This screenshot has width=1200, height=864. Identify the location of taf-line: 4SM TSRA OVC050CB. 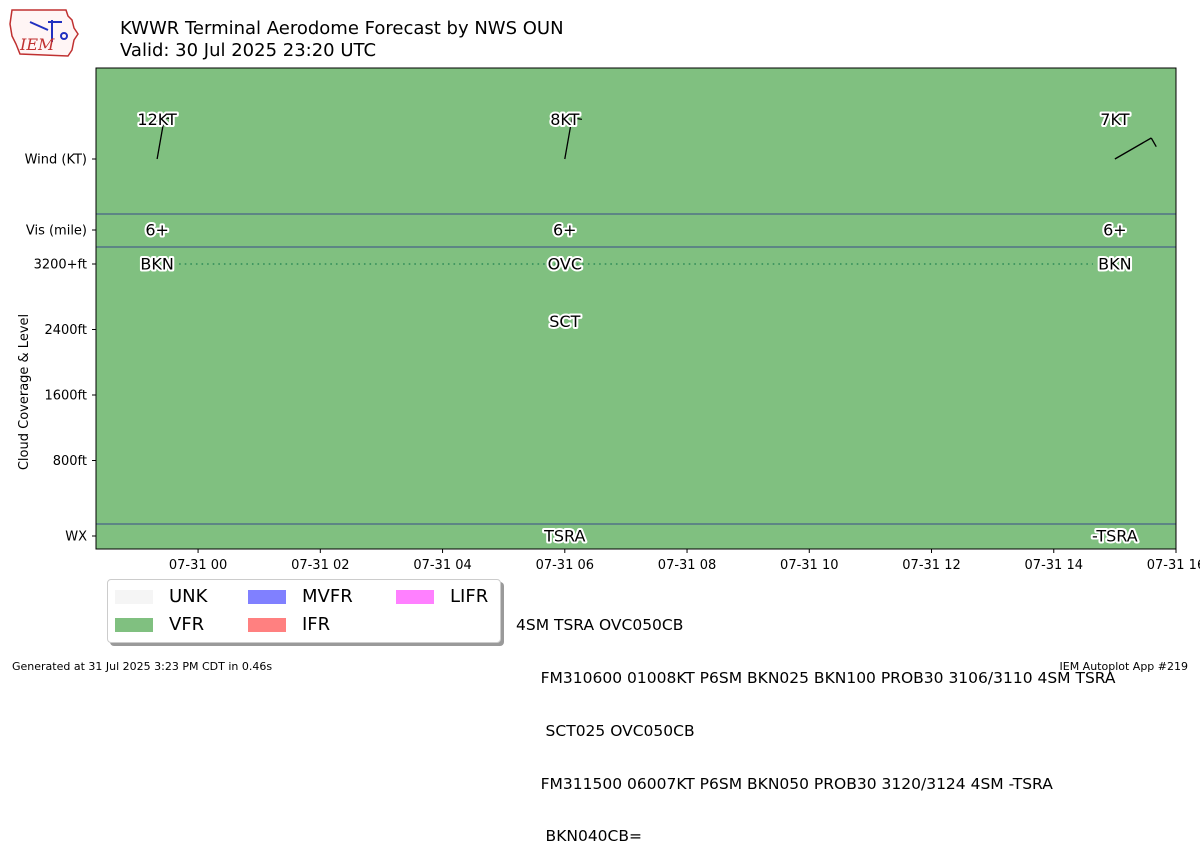
(600, 625).